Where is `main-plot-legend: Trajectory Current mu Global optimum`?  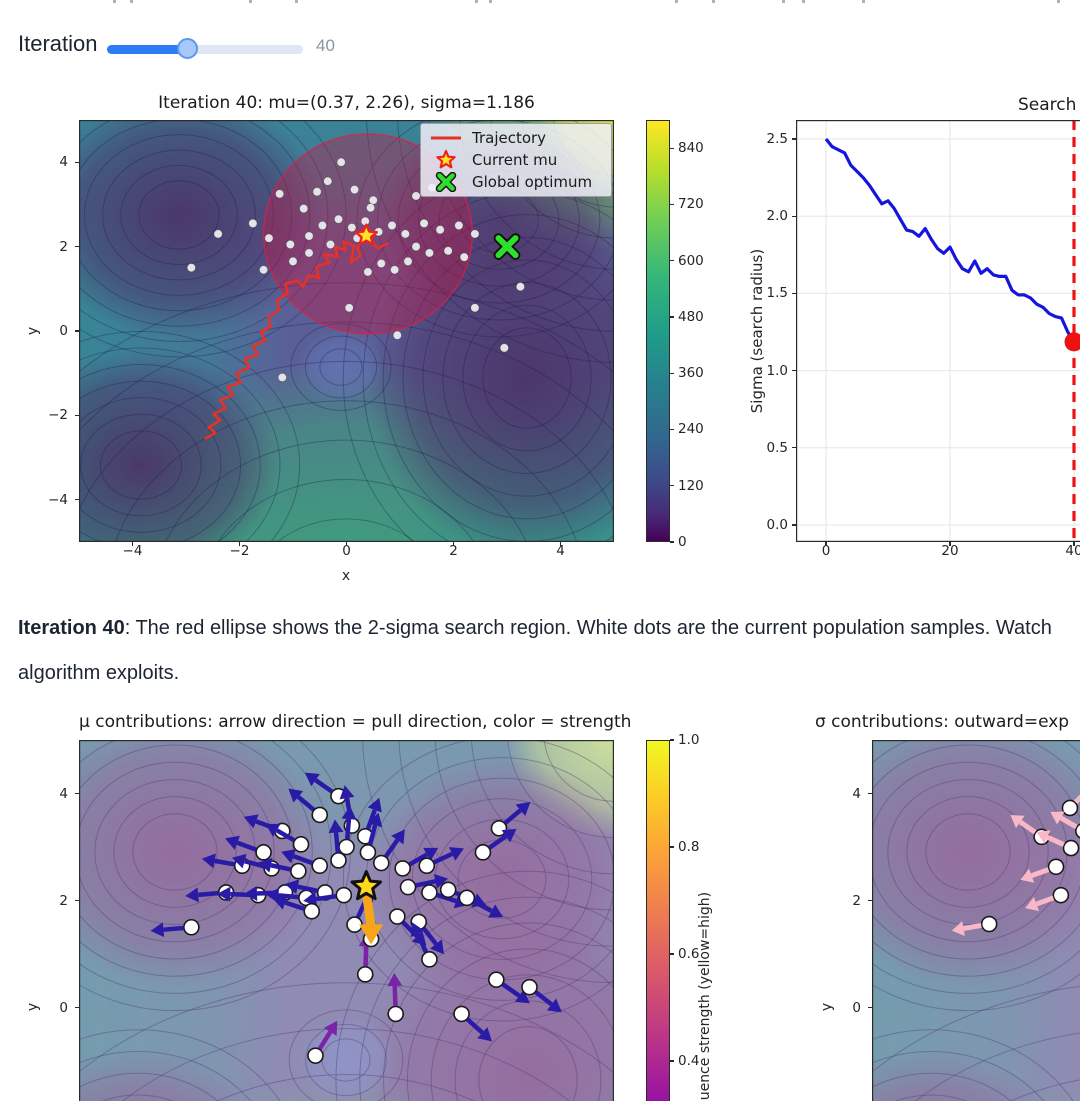 main-plot-legend: Trajectory Current mu Global optimum is located at coordinates (516, 160).